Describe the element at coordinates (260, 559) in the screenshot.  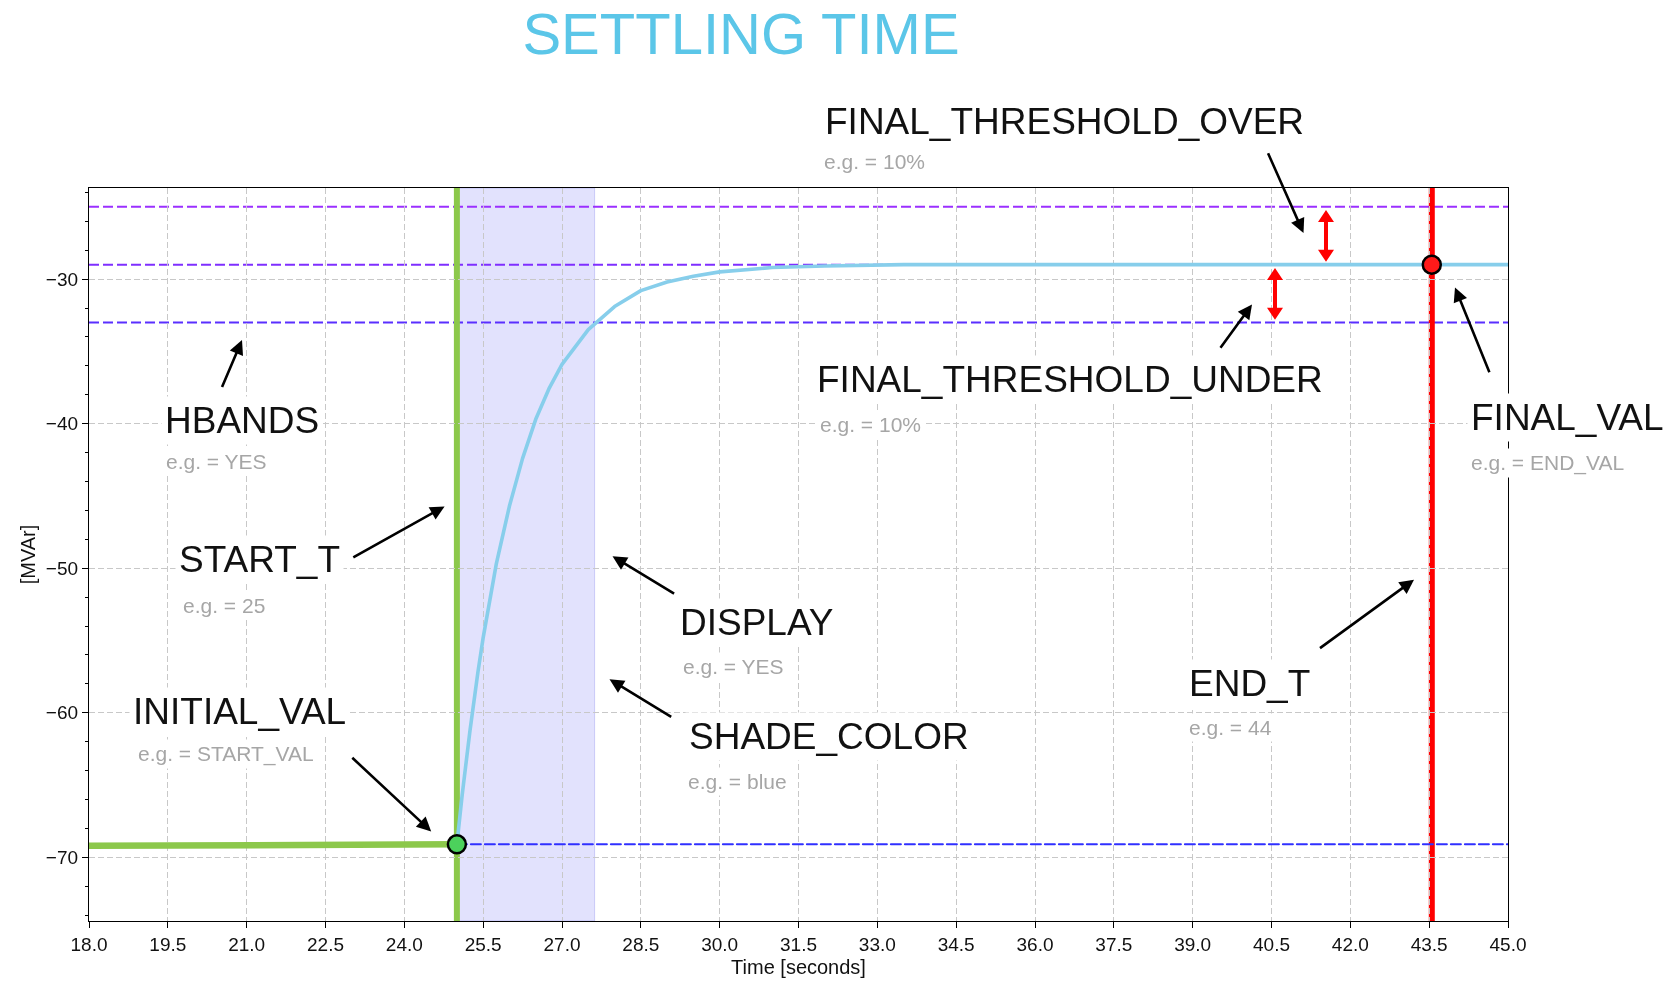
I see `annotation: START_T` at that location.